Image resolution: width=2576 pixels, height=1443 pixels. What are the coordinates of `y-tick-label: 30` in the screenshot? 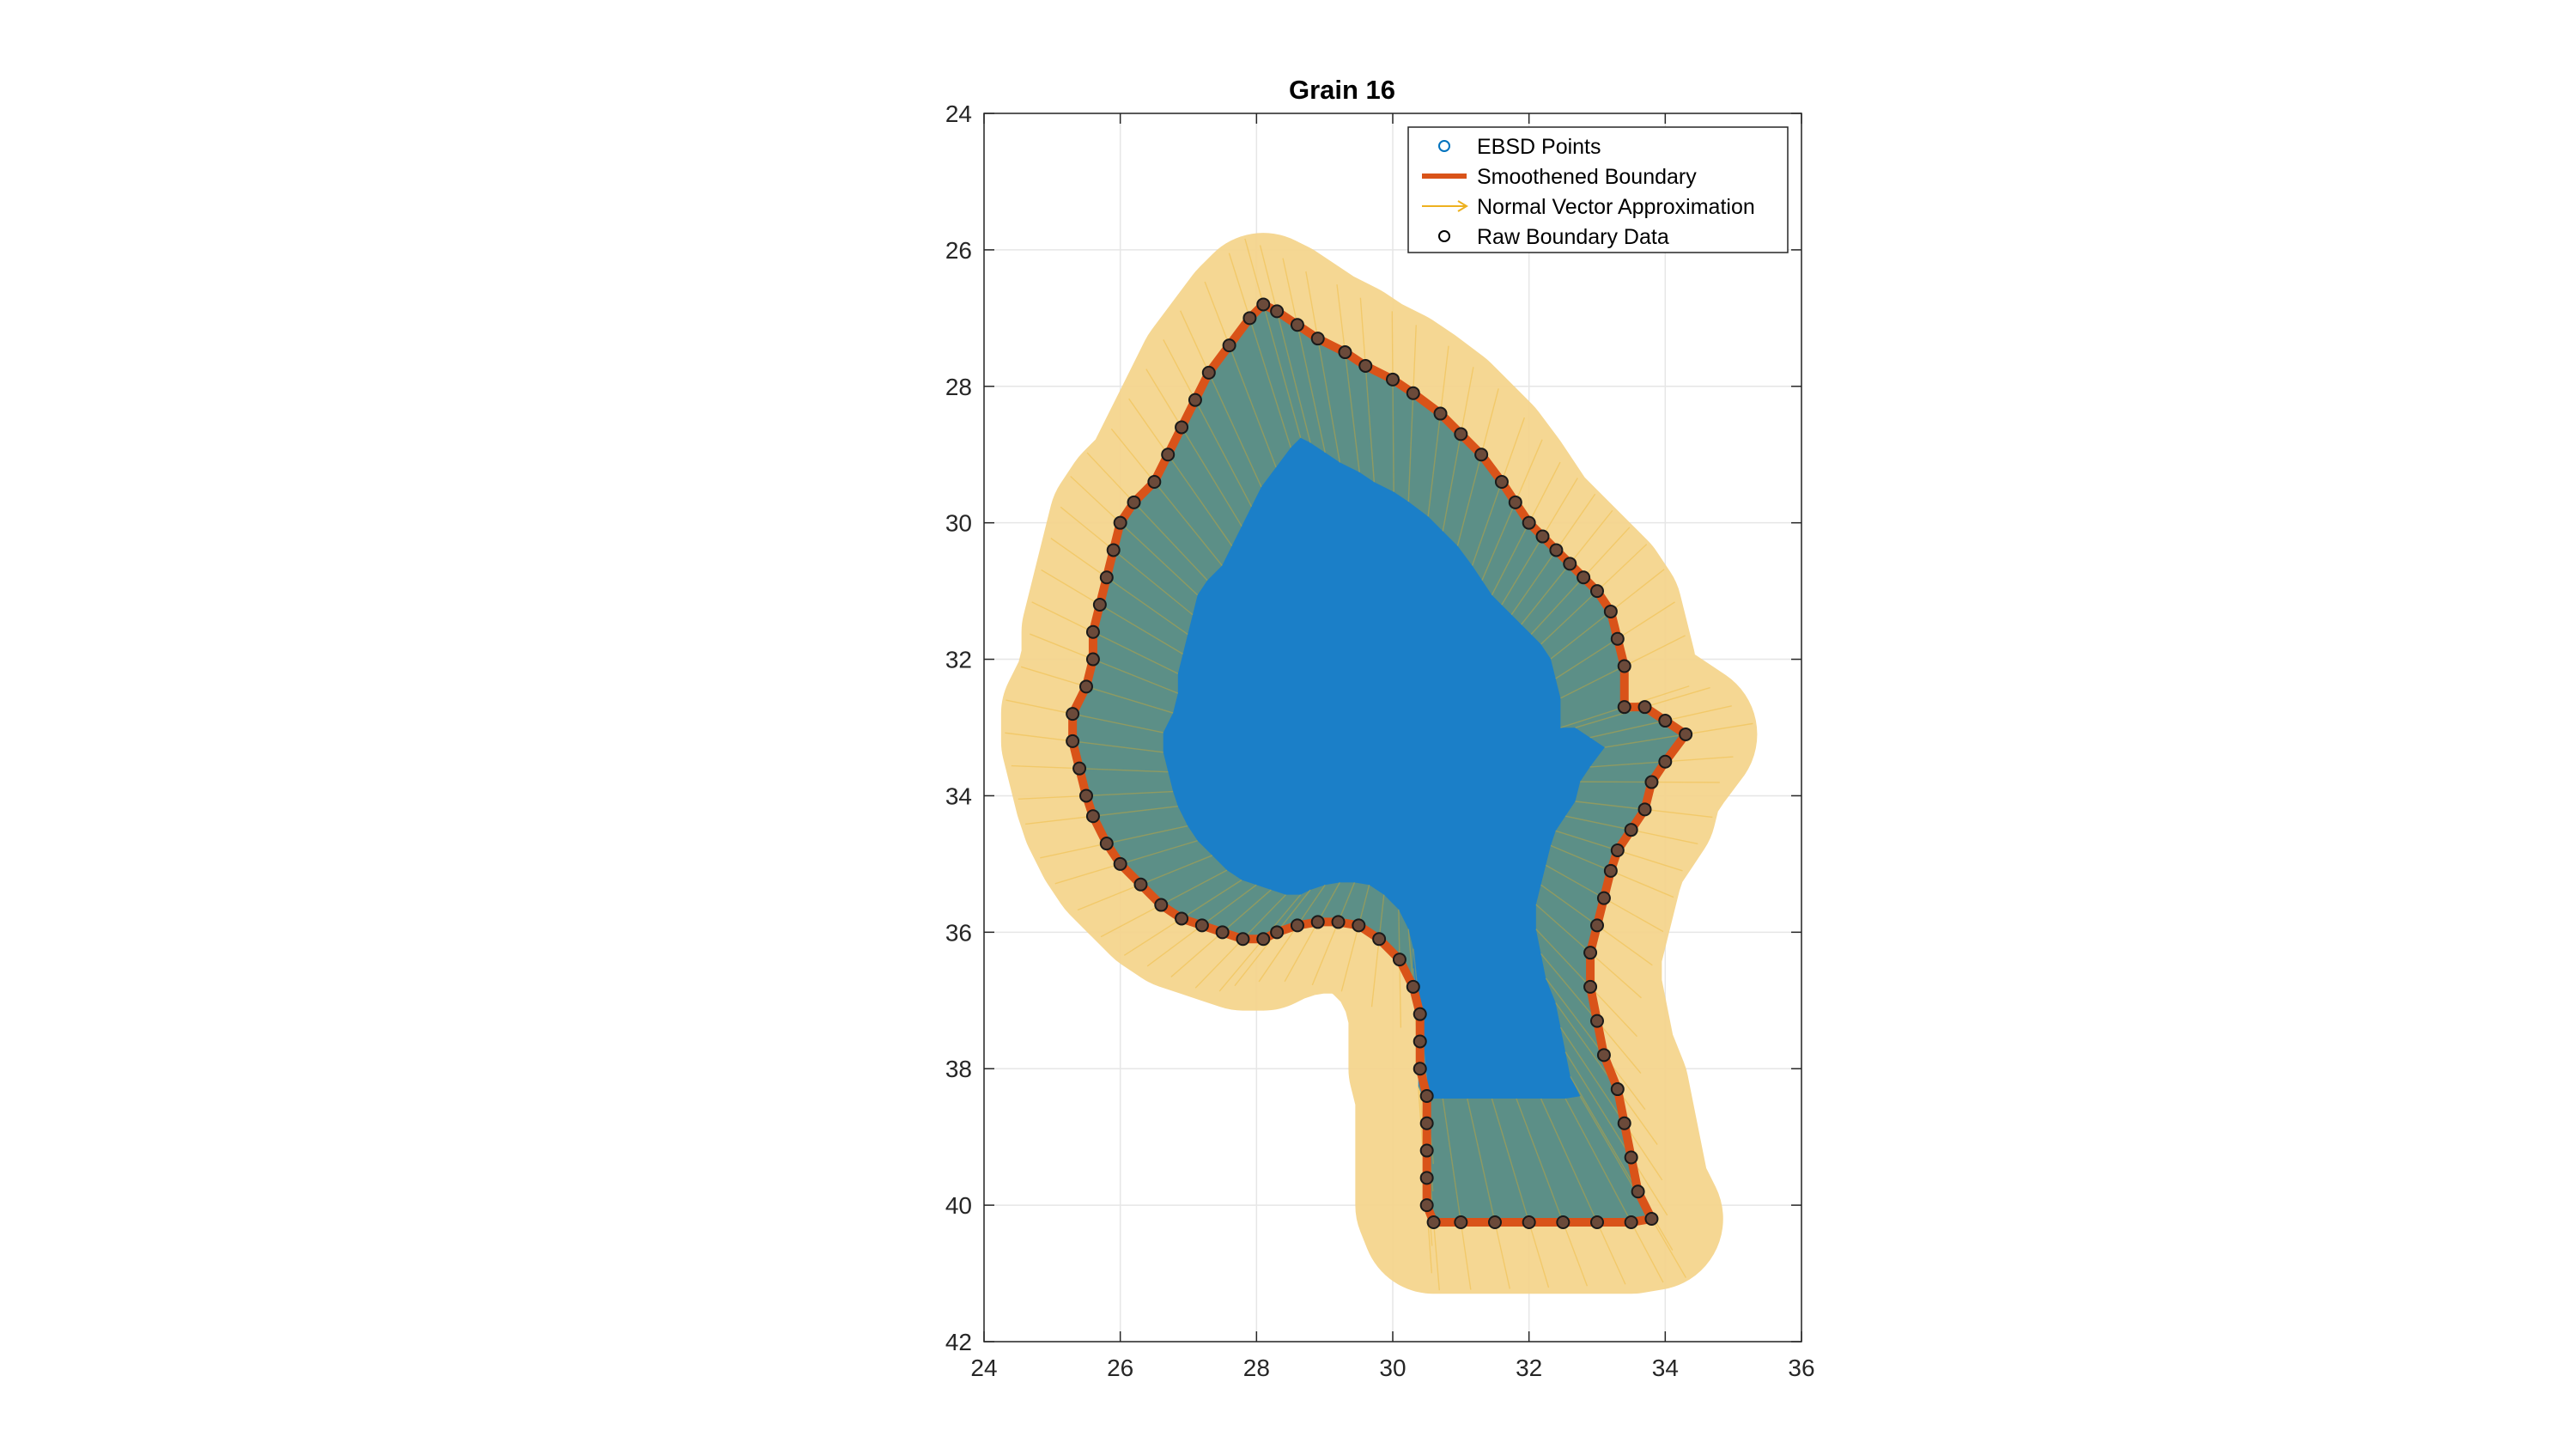 It's located at (958, 523).